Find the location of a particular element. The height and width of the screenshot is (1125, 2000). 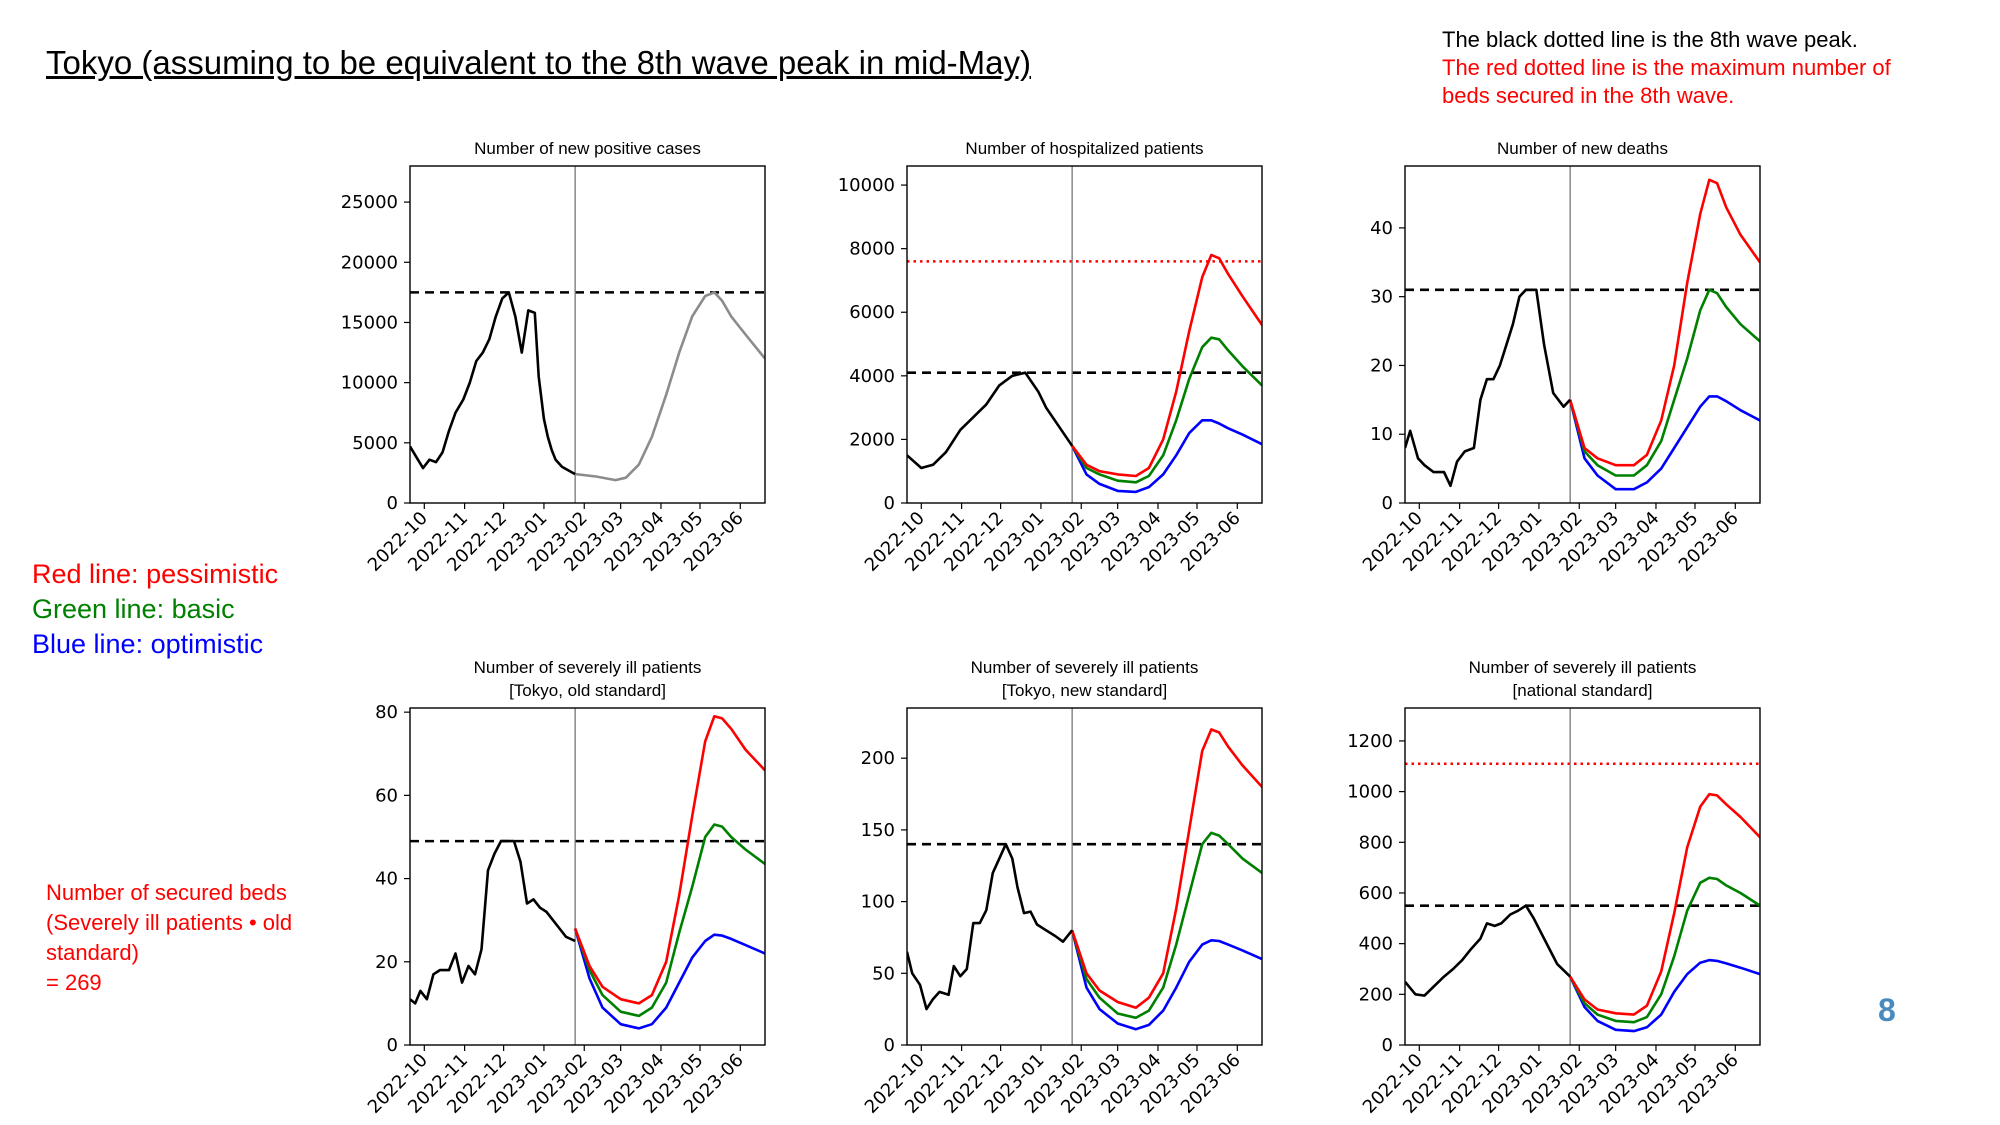

y-tick-label: 60 is located at coordinates (386, 795).